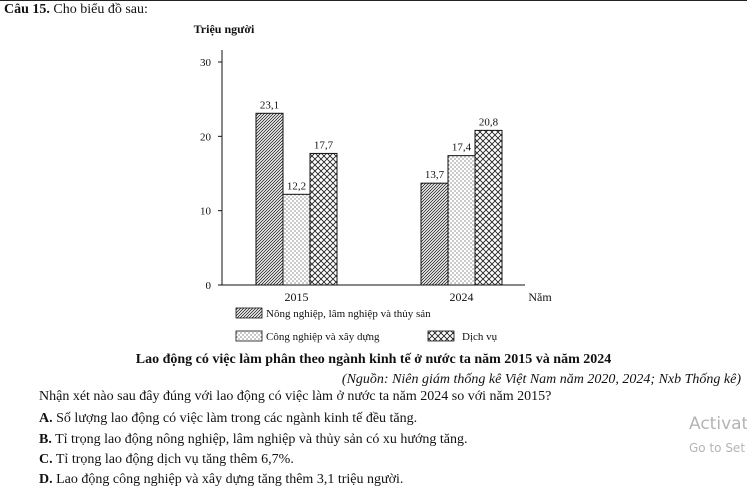 Image resolution: width=747 pixels, height=493 pixels. What do you see at coordinates (46, 479) in the screenshot?
I see `option-d-key: D.` at bounding box center [46, 479].